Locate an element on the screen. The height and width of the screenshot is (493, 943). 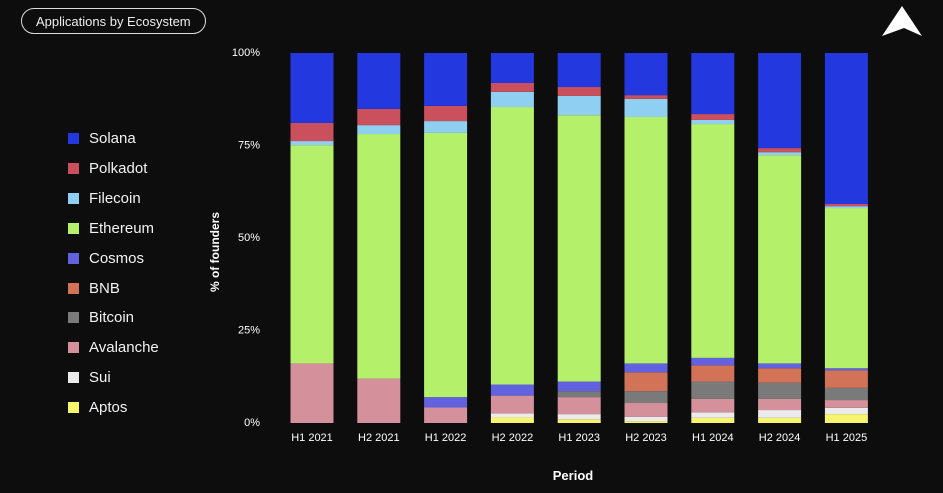
chart-title-pill: Applications by Ecosystem is located at coordinates (113, 21).